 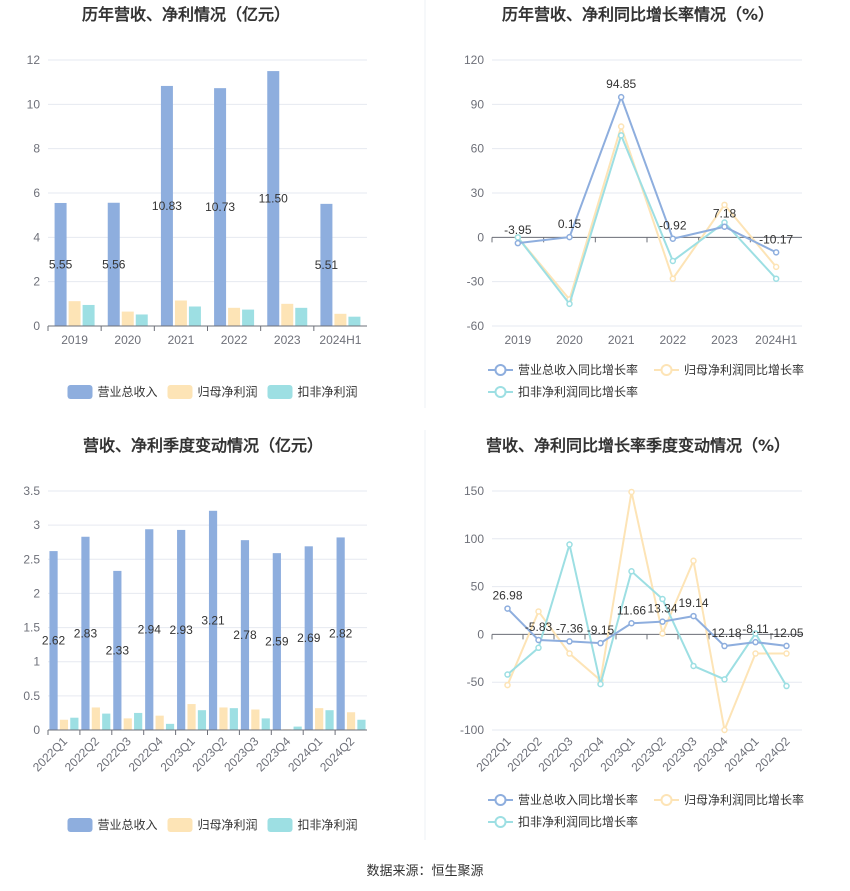 I want to click on legend-label: 营业总收入, so click(x=128, y=392).